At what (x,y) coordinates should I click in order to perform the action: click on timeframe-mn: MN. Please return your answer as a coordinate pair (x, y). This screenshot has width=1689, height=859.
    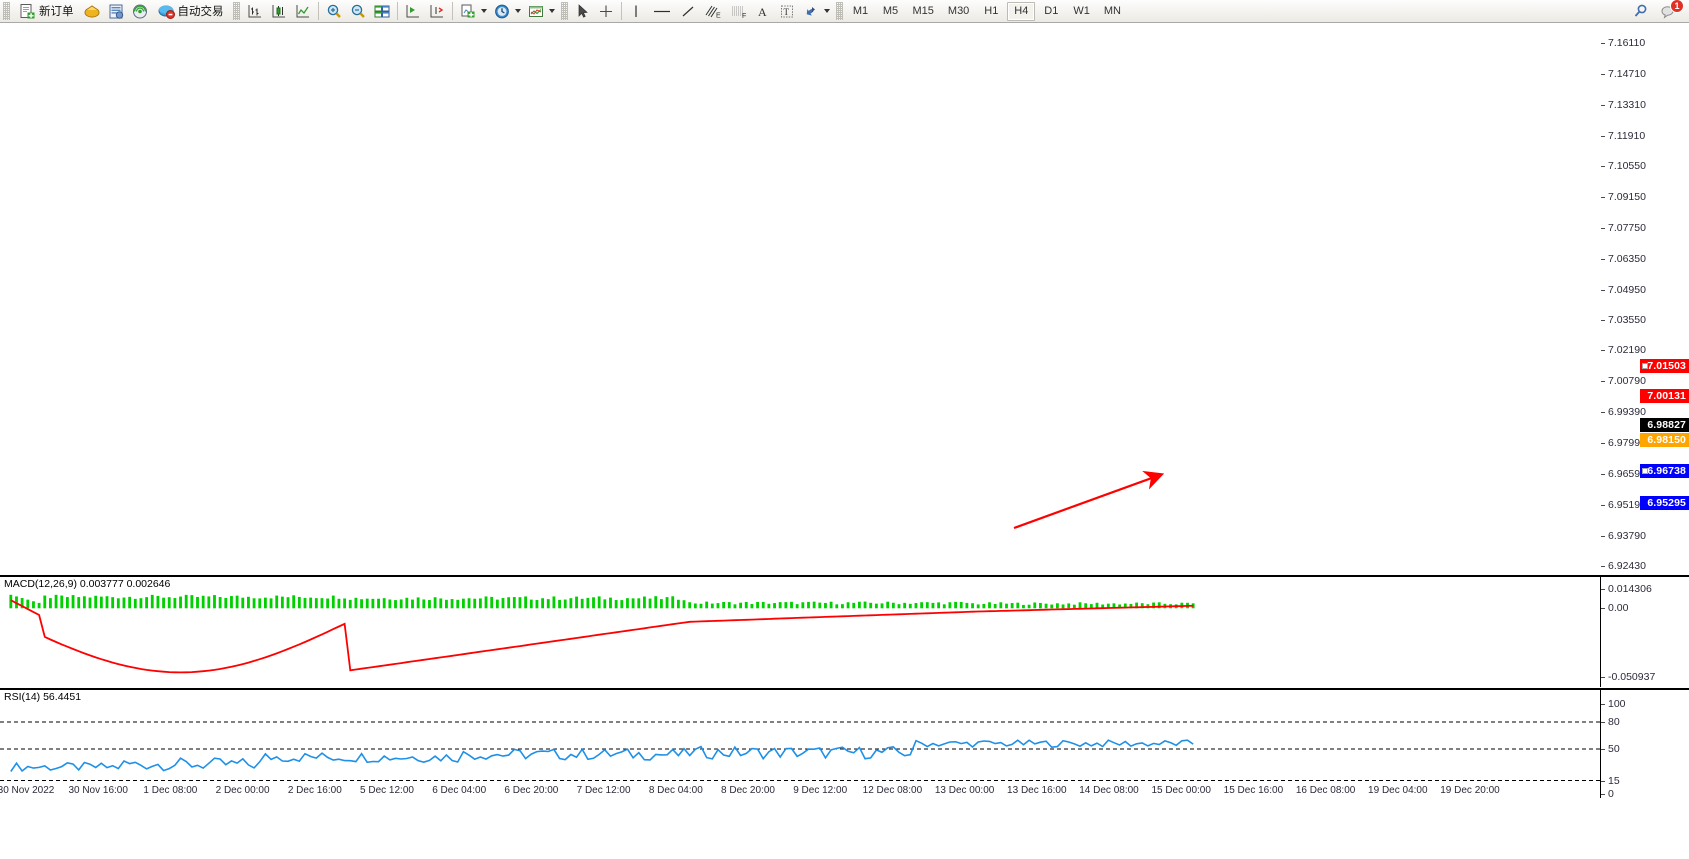
    Looking at the image, I should click on (1112, 11).